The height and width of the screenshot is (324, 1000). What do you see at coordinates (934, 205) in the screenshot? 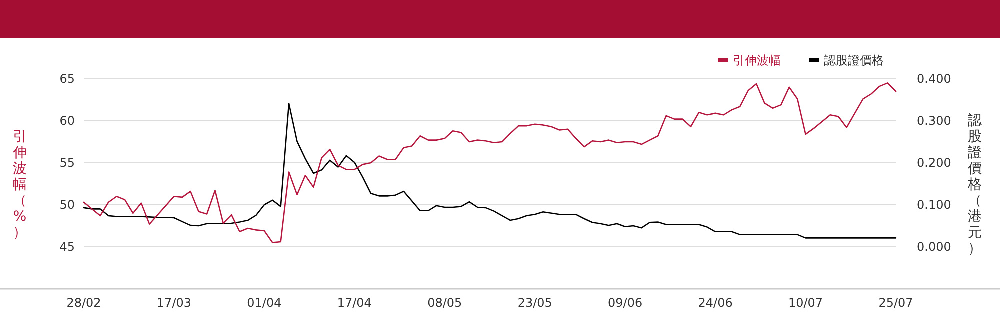
I see `y2-tick-label: 0.100` at bounding box center [934, 205].